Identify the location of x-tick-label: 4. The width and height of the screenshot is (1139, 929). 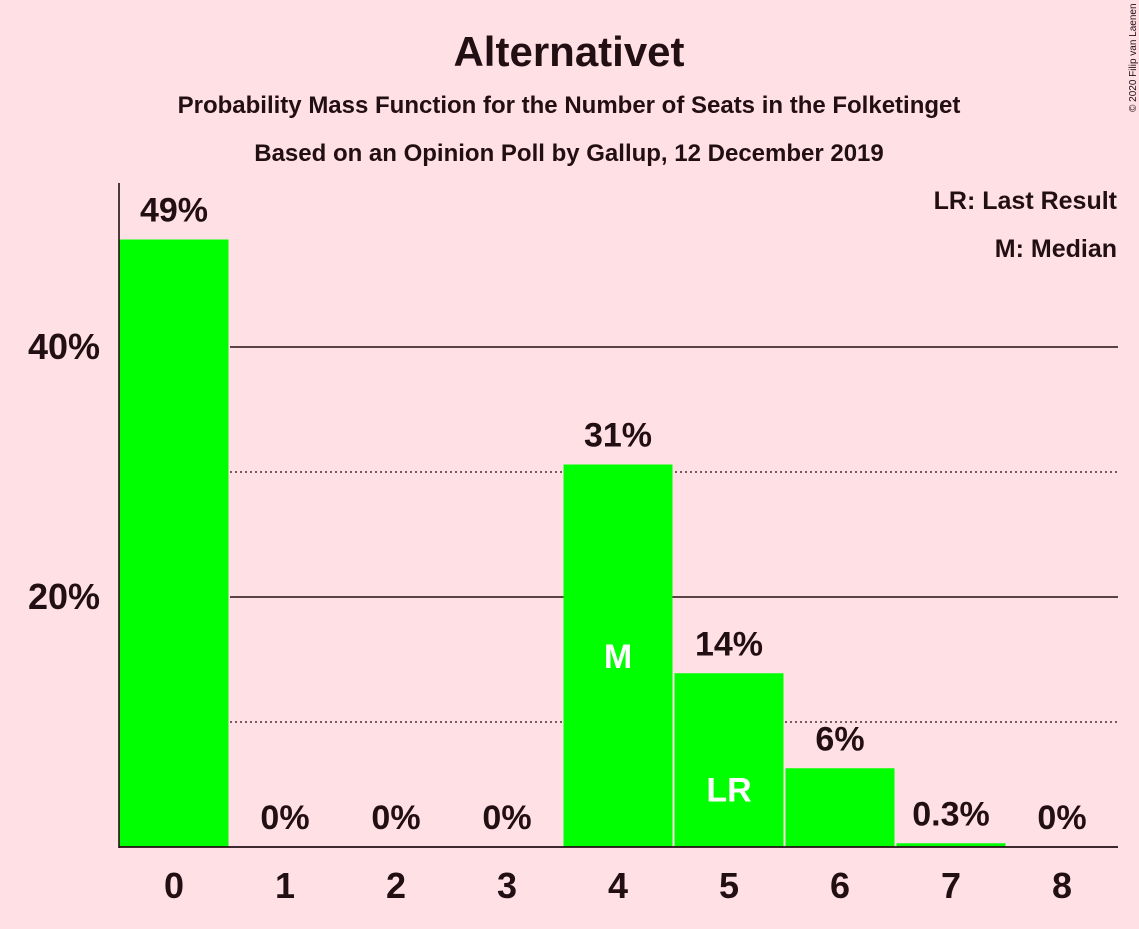
(618, 885).